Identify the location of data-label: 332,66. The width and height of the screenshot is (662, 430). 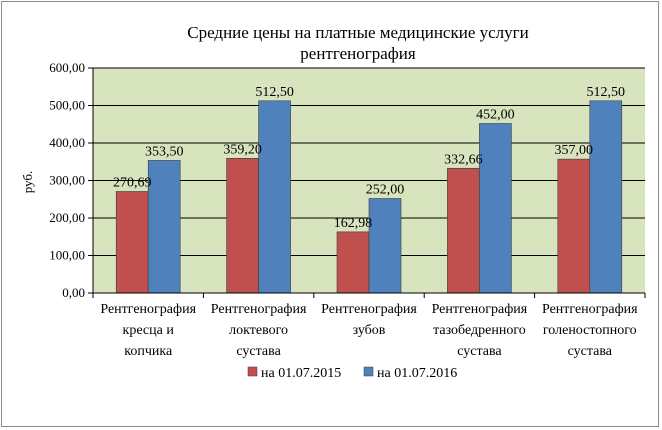
(463, 159).